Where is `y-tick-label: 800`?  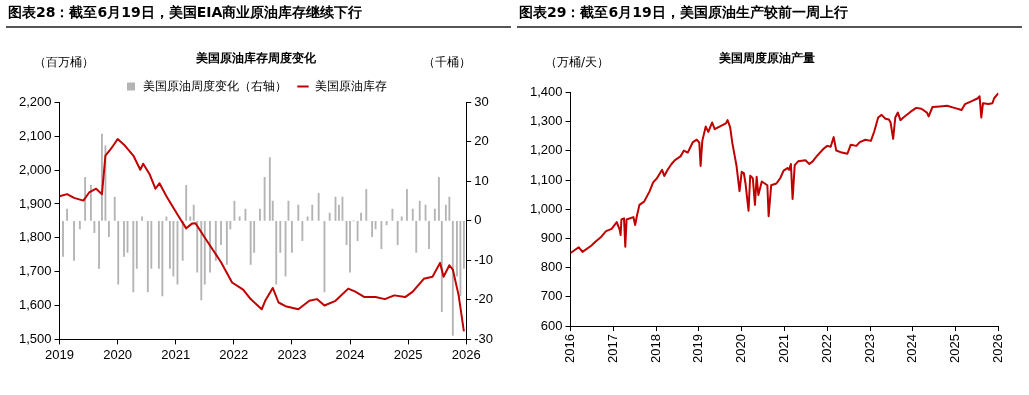
y-tick-label: 800 is located at coordinates (551, 267).